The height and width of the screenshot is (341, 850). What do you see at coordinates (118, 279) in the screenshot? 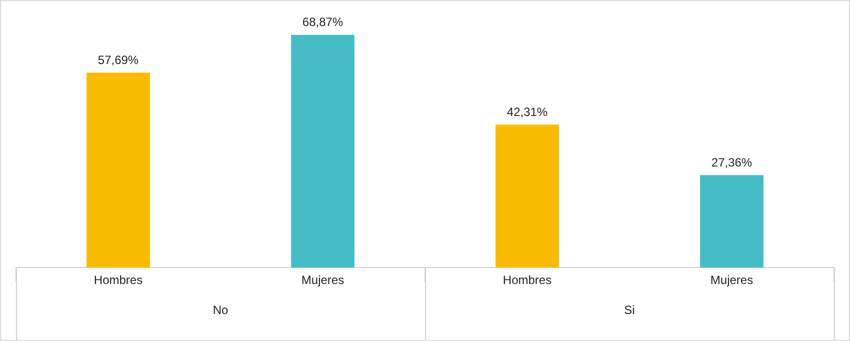
I see `series-label: Hombres` at bounding box center [118, 279].